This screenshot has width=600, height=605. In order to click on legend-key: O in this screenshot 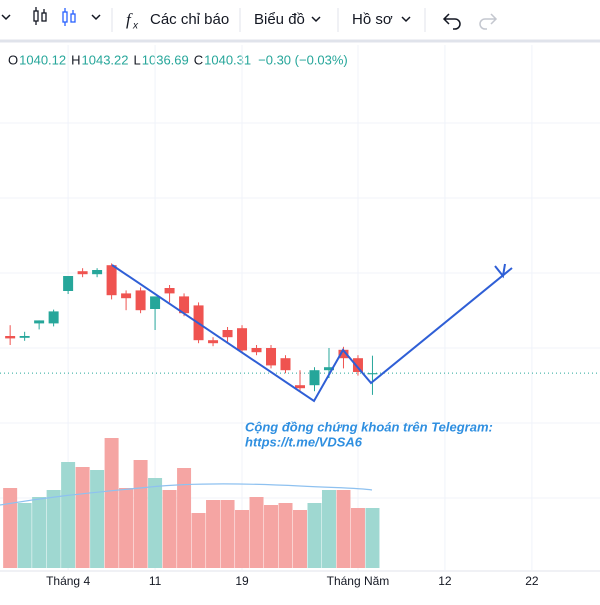, I will do `click(13, 59)`.